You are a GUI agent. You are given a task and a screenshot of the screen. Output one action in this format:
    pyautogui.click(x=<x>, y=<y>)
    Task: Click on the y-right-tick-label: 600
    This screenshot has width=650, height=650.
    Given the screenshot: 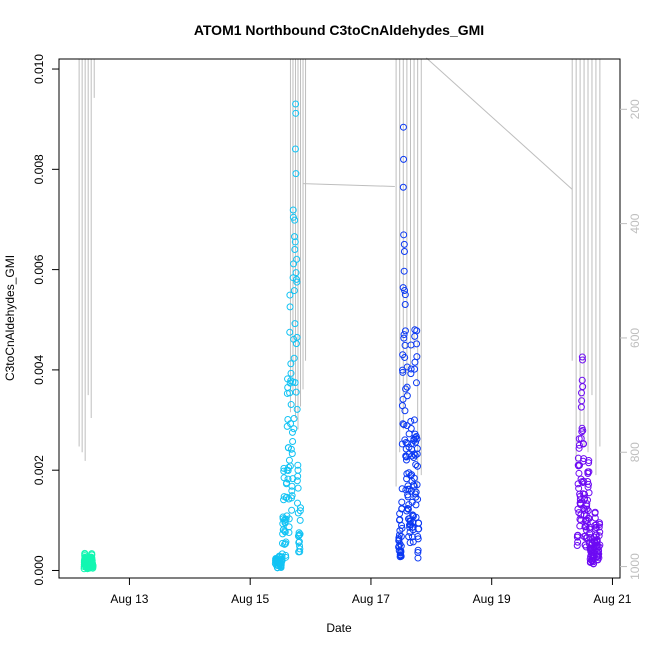 What is the action you would take?
    pyautogui.click(x=635, y=338)
    